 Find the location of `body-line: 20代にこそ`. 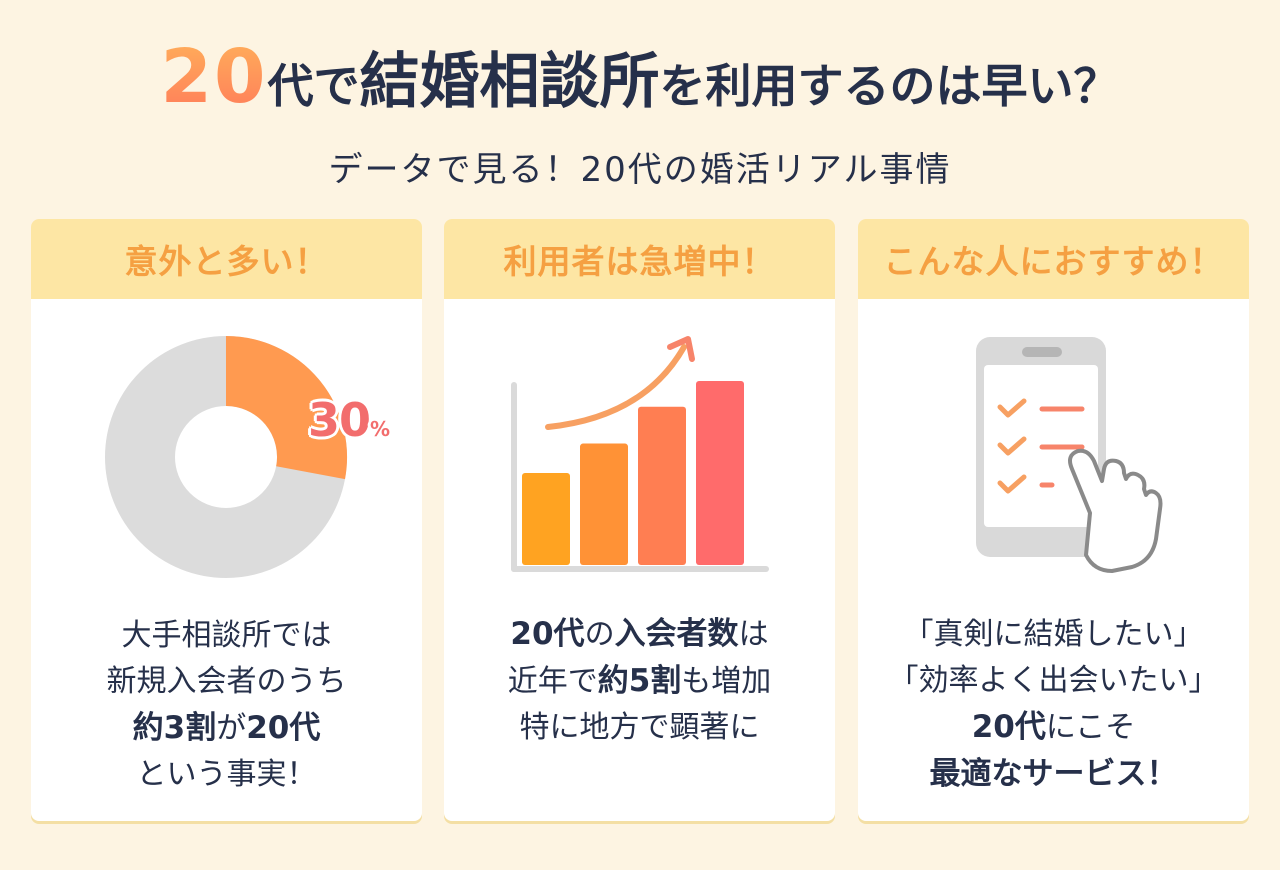

body-line: 20代にこそ is located at coordinates (1053, 727).